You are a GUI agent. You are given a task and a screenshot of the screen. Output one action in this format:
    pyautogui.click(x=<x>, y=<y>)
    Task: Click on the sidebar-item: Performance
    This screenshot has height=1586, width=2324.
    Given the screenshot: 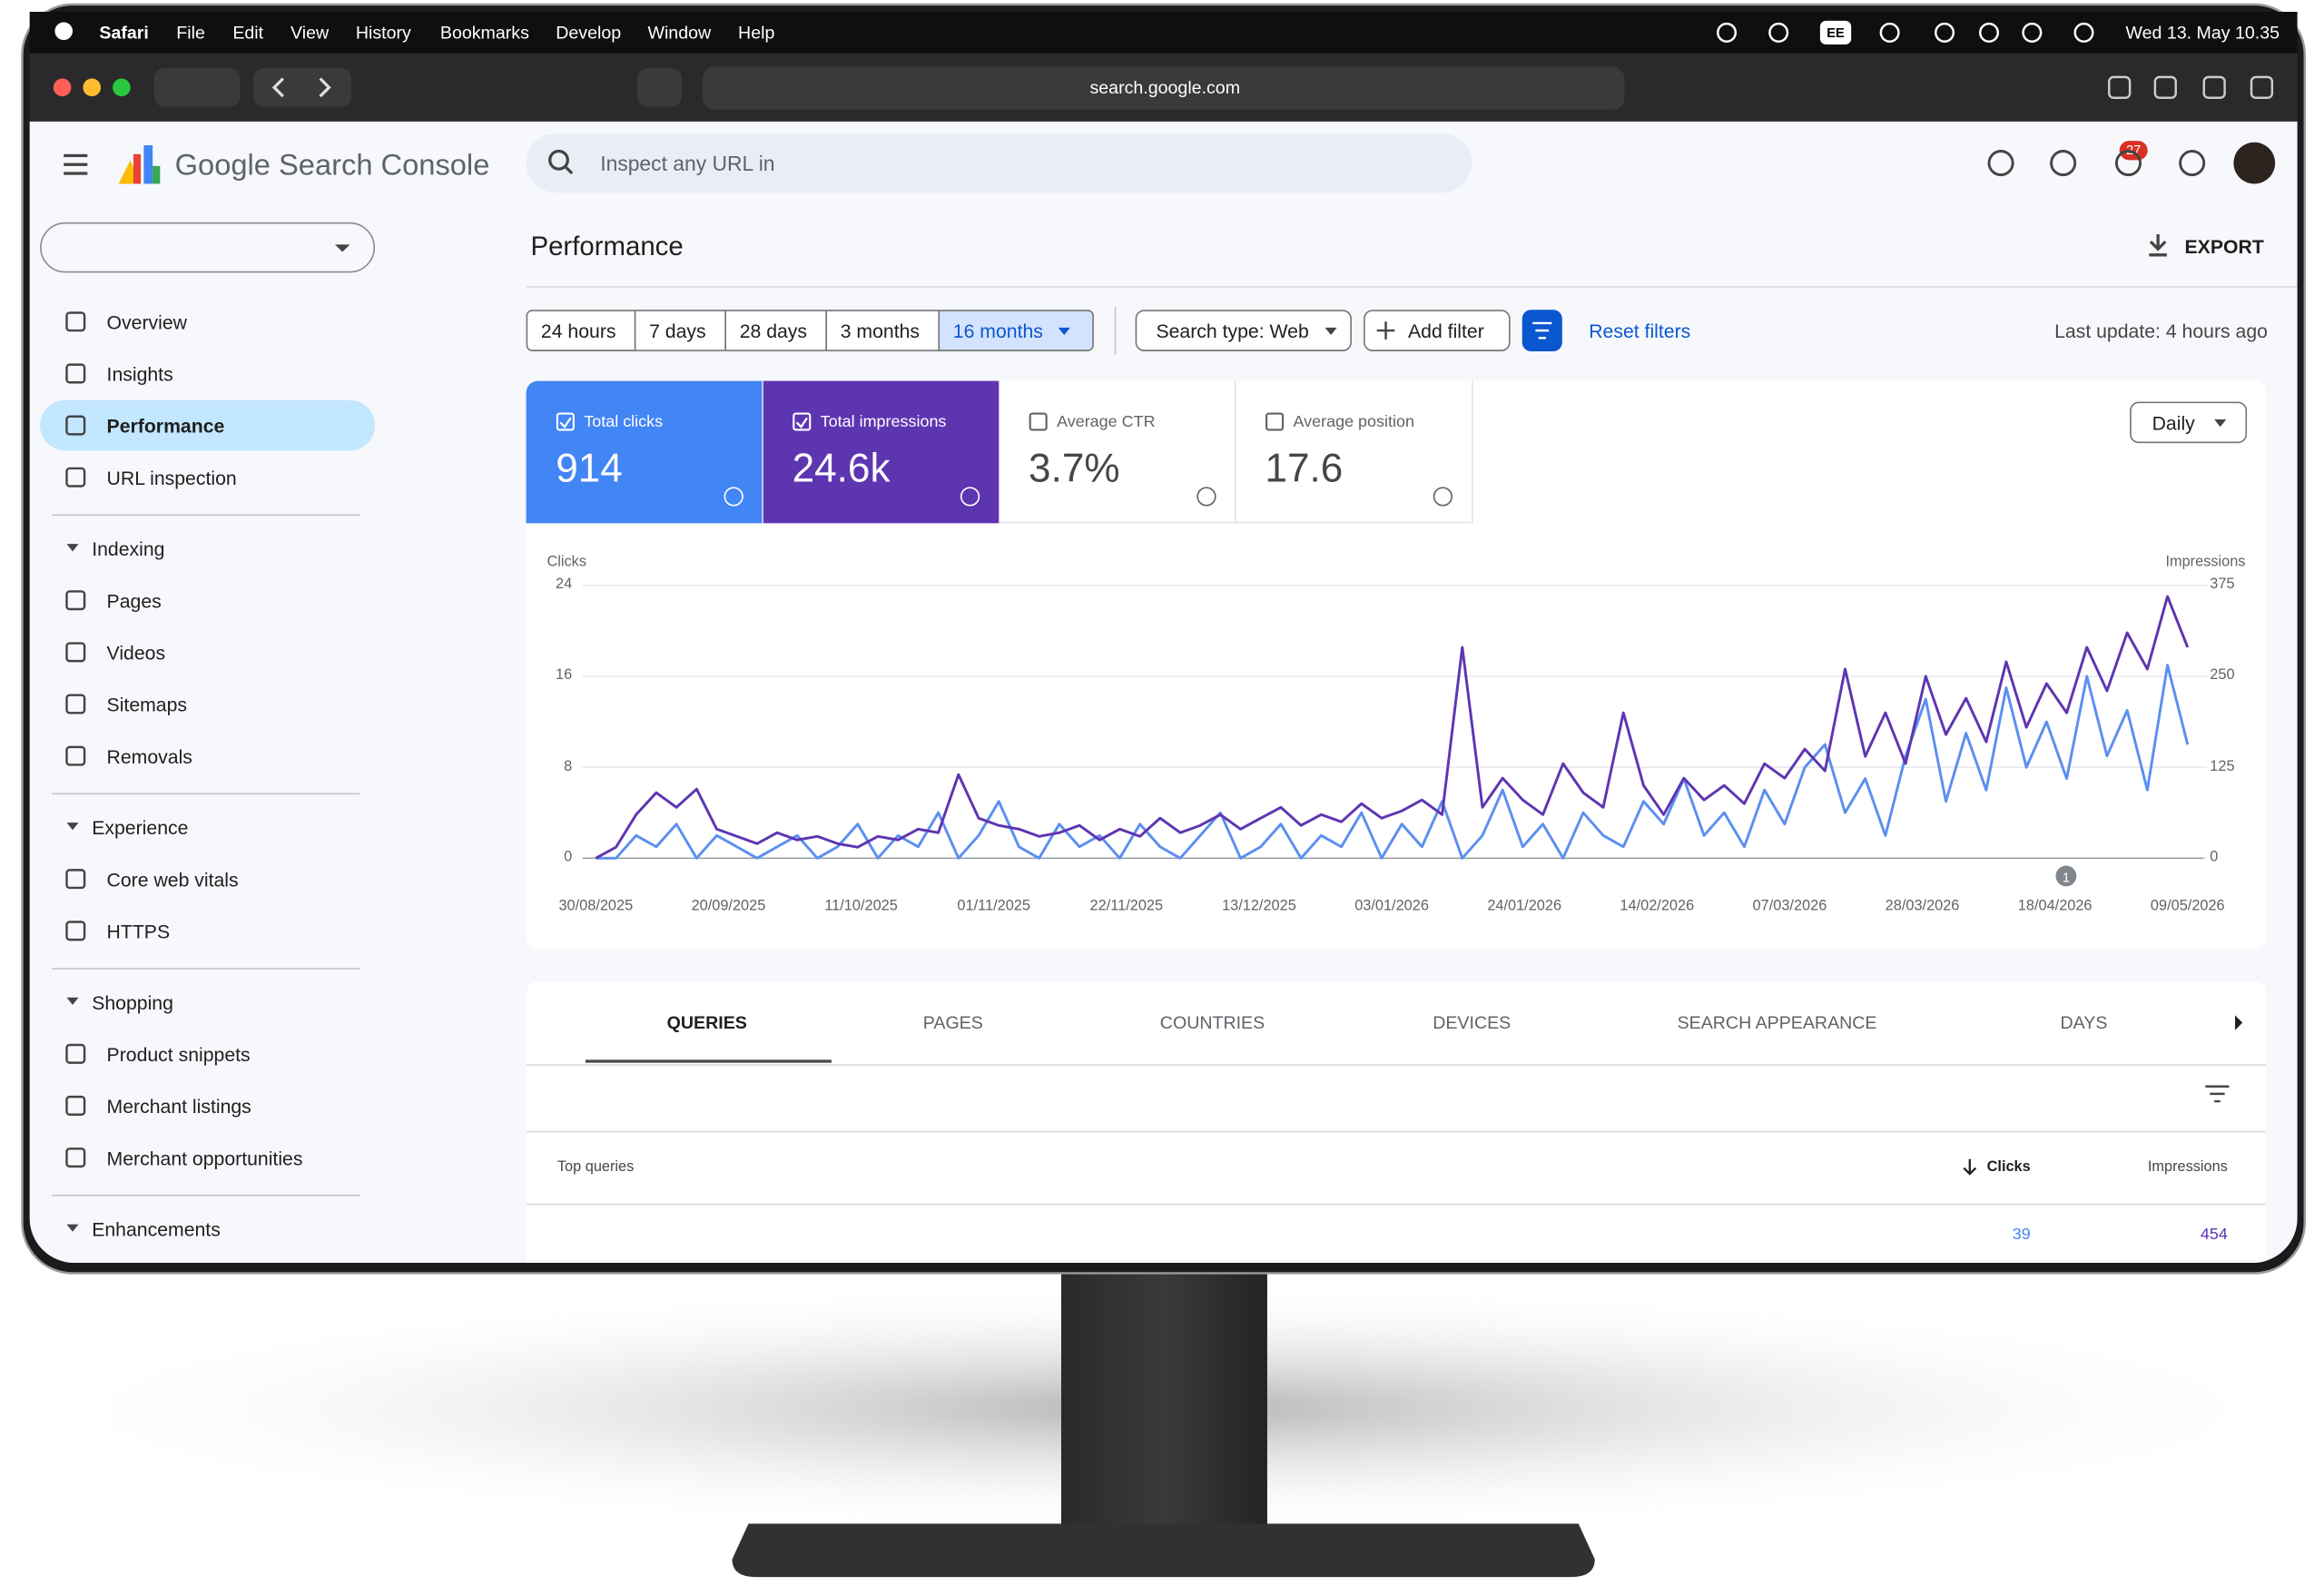 What is the action you would take?
    pyautogui.click(x=165, y=426)
    